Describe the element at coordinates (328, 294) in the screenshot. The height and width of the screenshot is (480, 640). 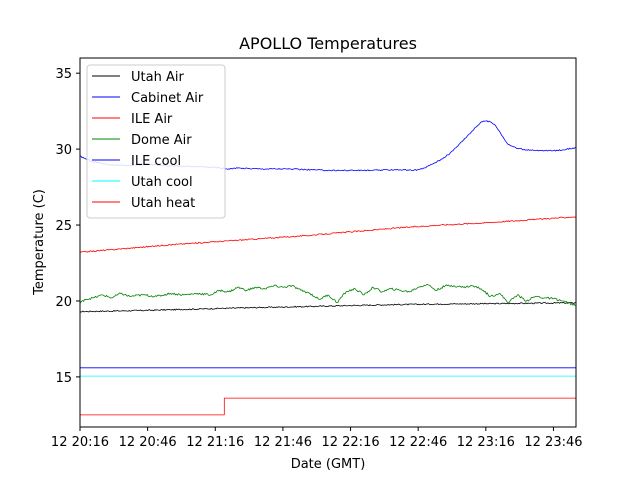
I see `series-line-dome-air` at that location.